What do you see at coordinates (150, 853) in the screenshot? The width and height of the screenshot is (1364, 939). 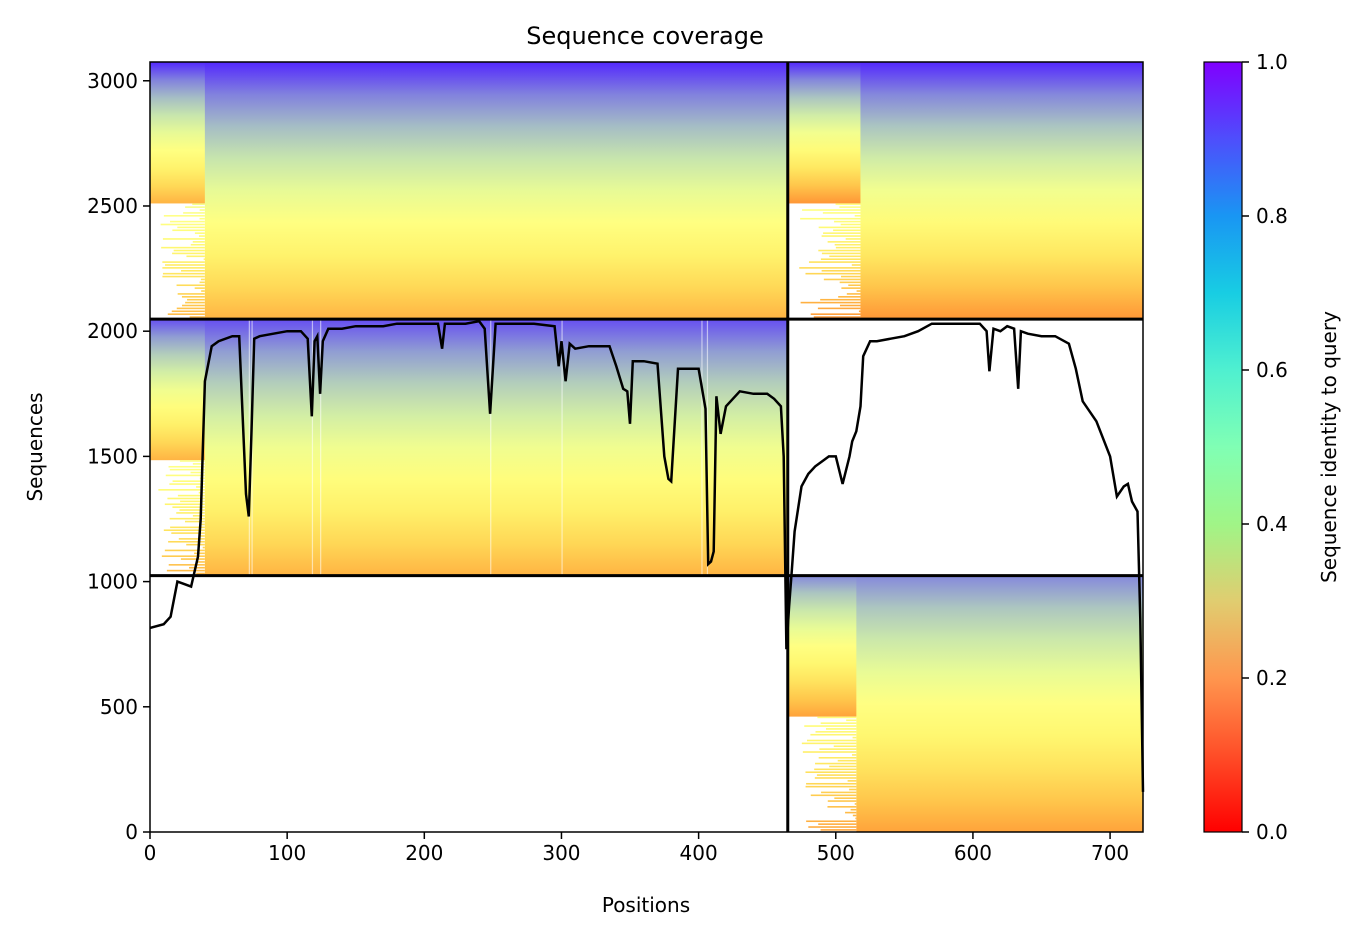 I see `x-tick-label: 0` at bounding box center [150, 853].